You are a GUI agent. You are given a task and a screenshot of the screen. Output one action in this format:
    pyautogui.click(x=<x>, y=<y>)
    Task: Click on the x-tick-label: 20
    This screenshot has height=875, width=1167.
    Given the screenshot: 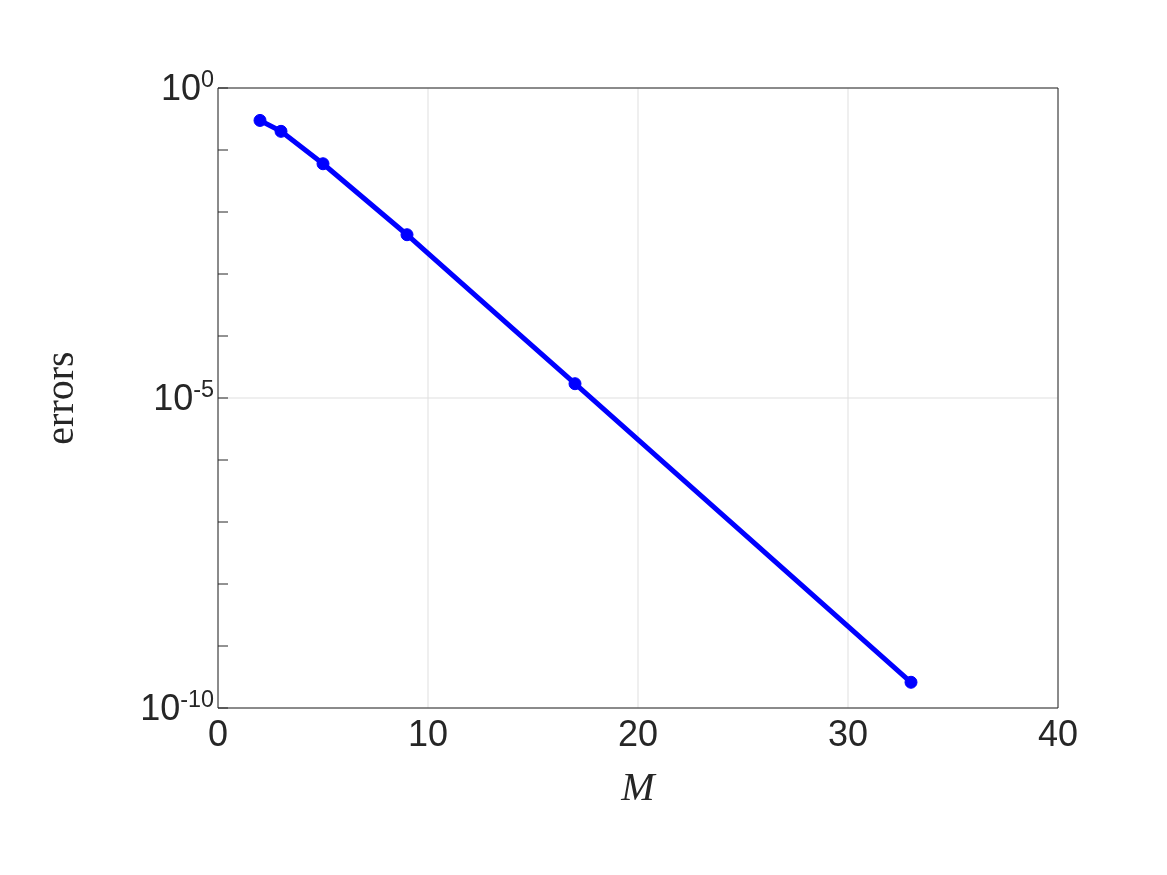 What is the action you would take?
    pyautogui.click(x=638, y=733)
    